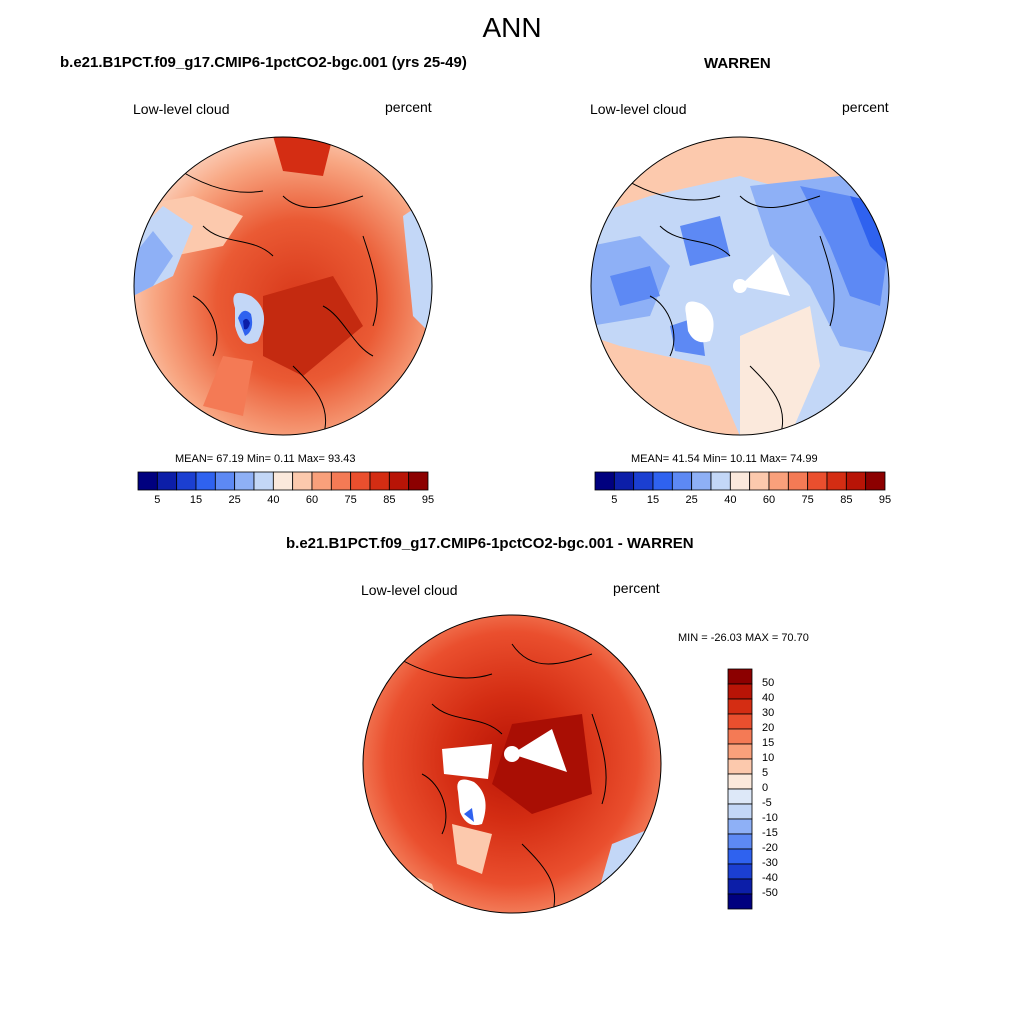 This screenshot has height=1024, width=1024. What do you see at coordinates (512, 764) in the screenshot?
I see `panel3-polar-map` at bounding box center [512, 764].